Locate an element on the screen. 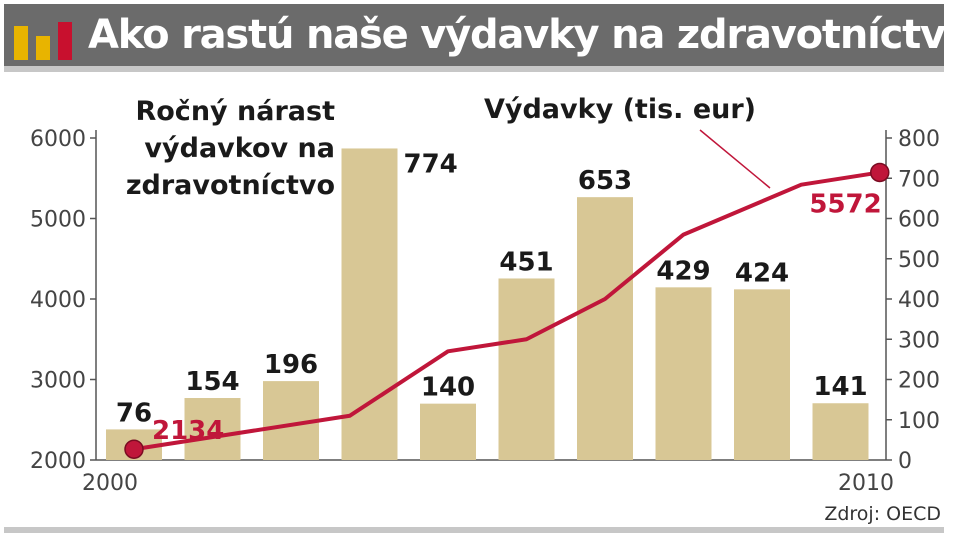  x-start-label: 2000 is located at coordinates (110, 483).